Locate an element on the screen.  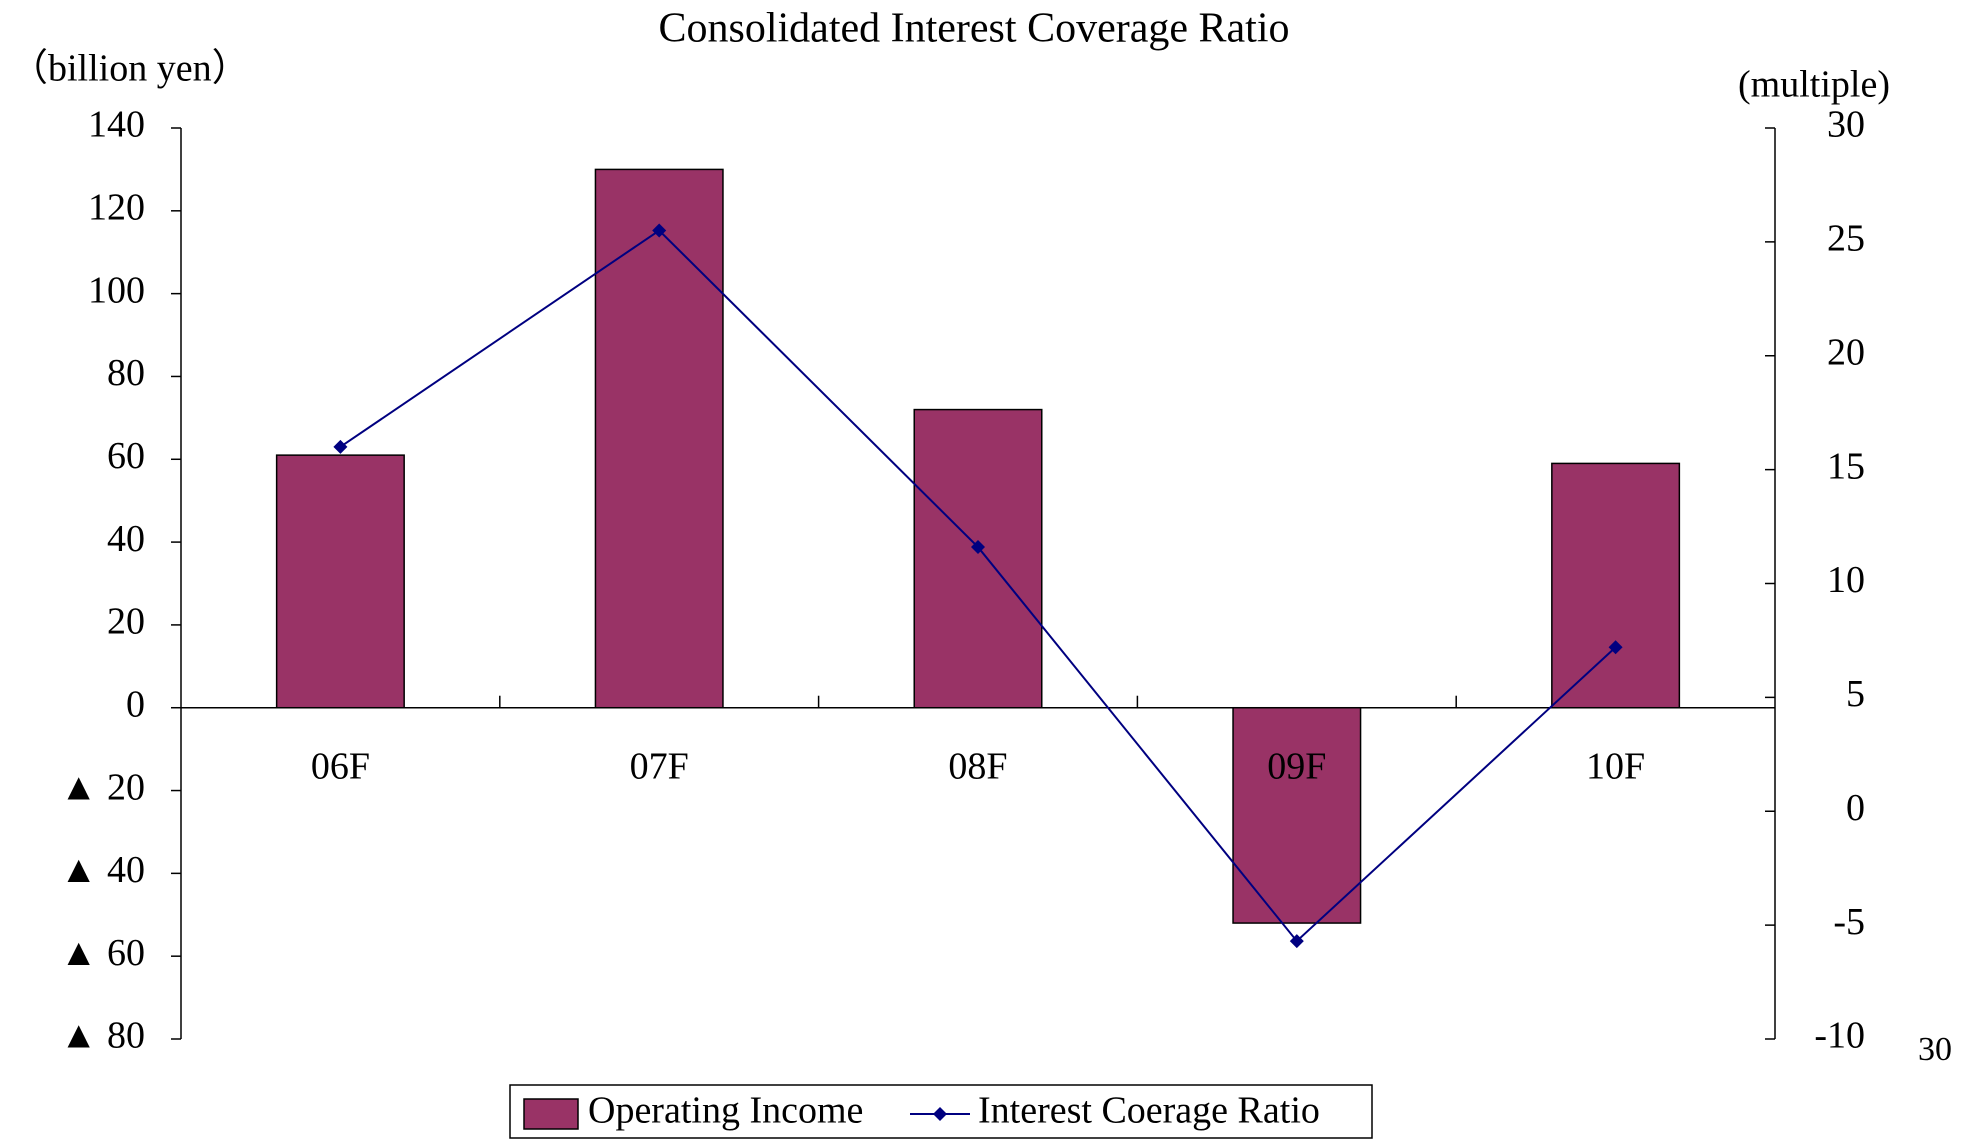
chart-title: Consolidated Interest Coverage Ratio is located at coordinates (973, 29).